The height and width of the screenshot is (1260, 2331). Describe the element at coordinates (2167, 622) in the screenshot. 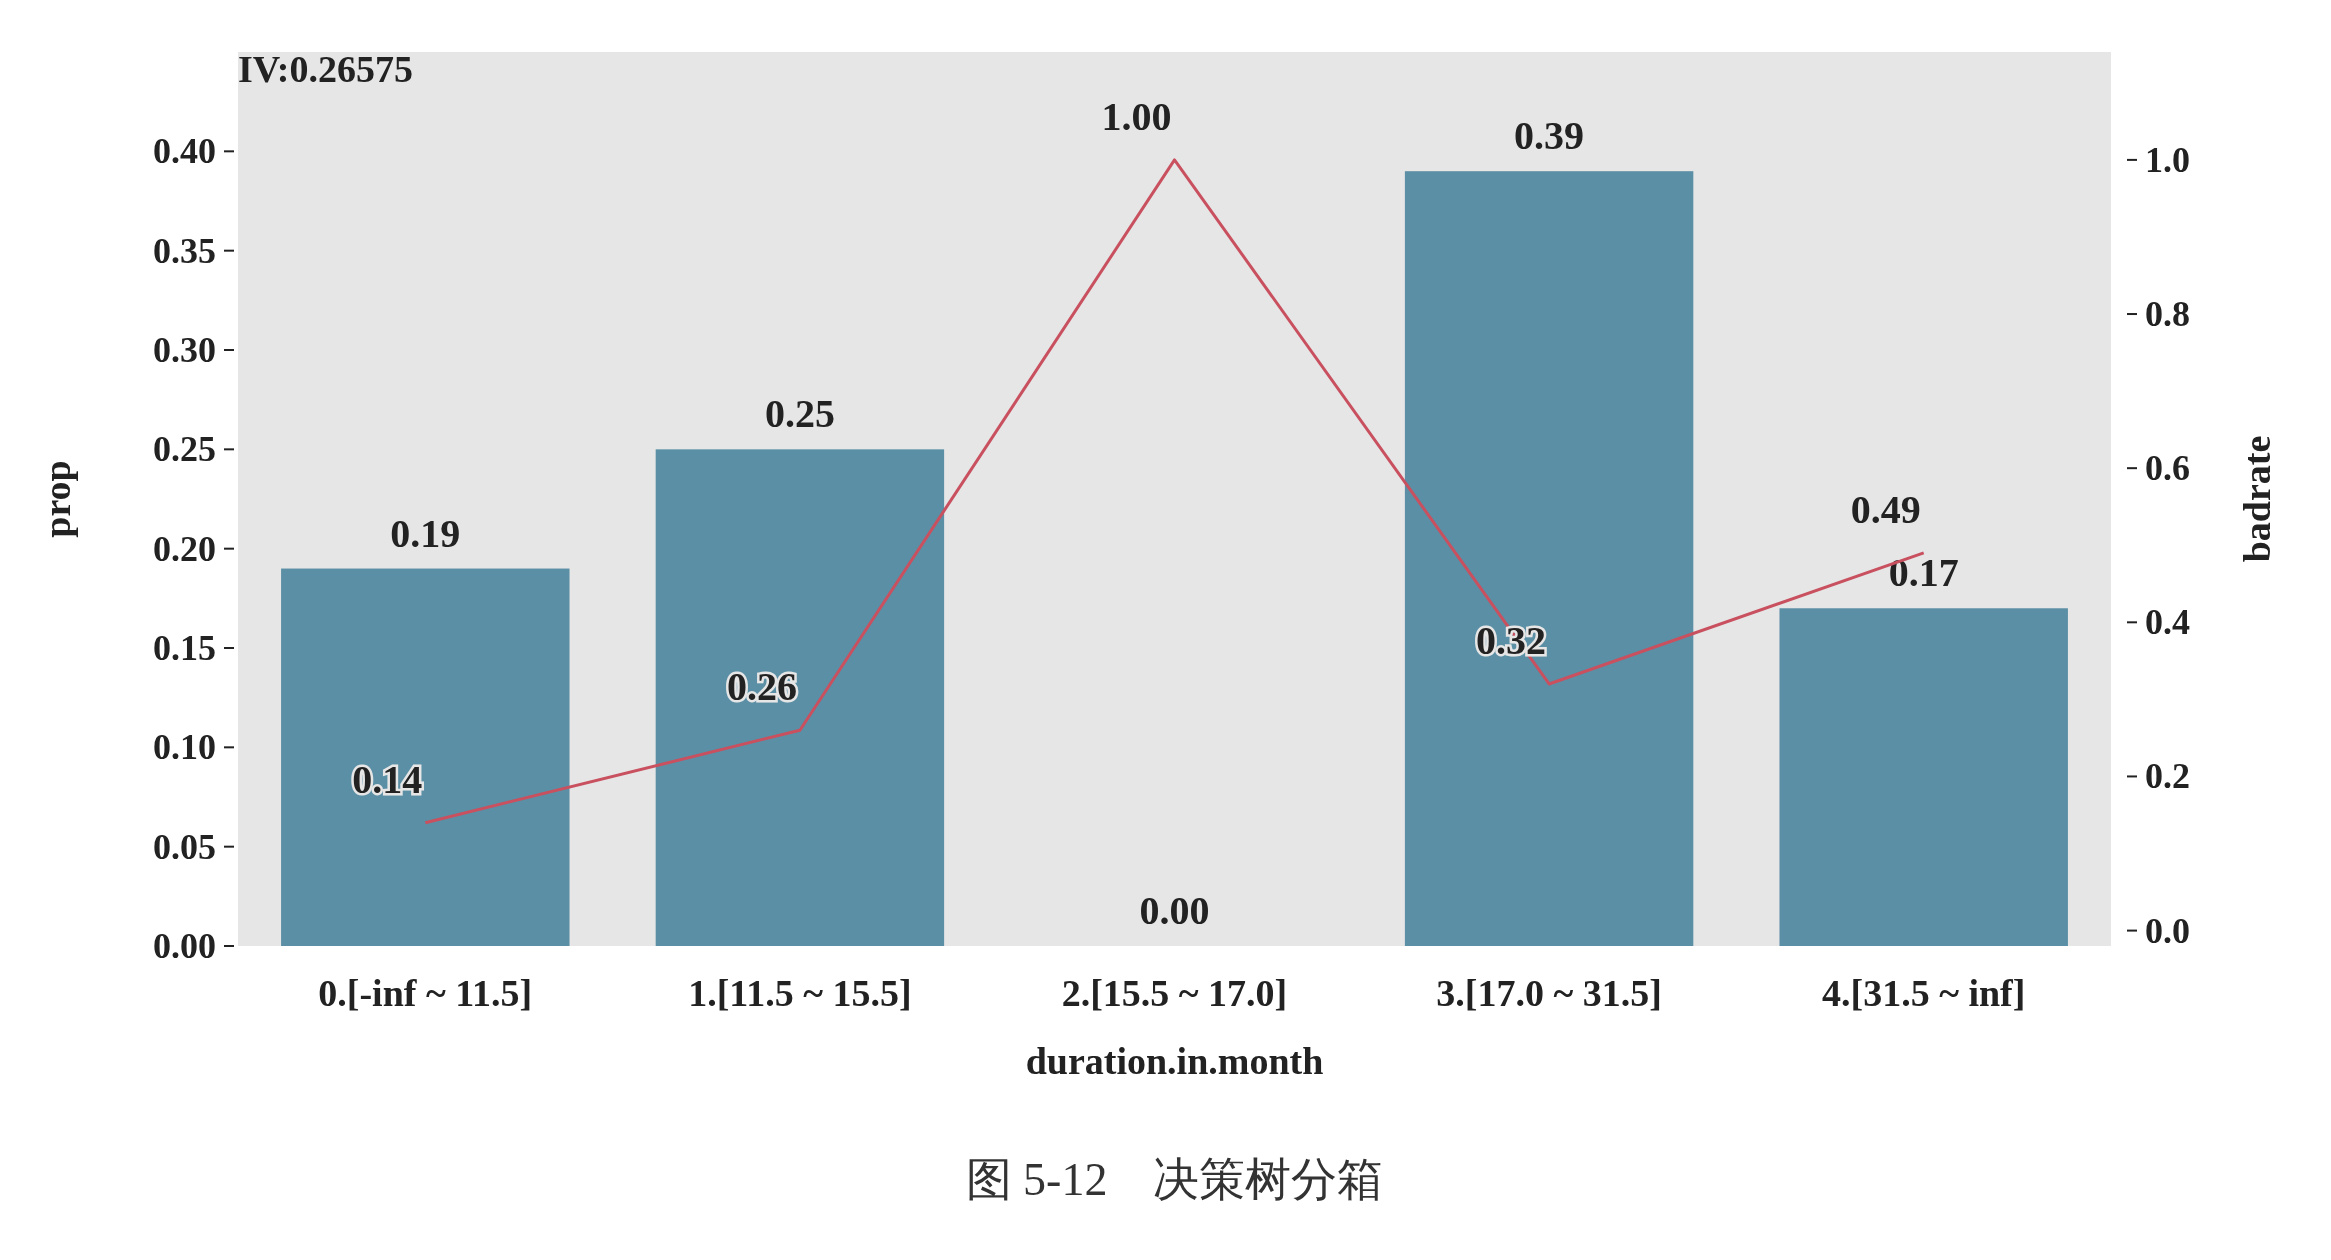

I see `y2-tick-label: 0.4` at that location.